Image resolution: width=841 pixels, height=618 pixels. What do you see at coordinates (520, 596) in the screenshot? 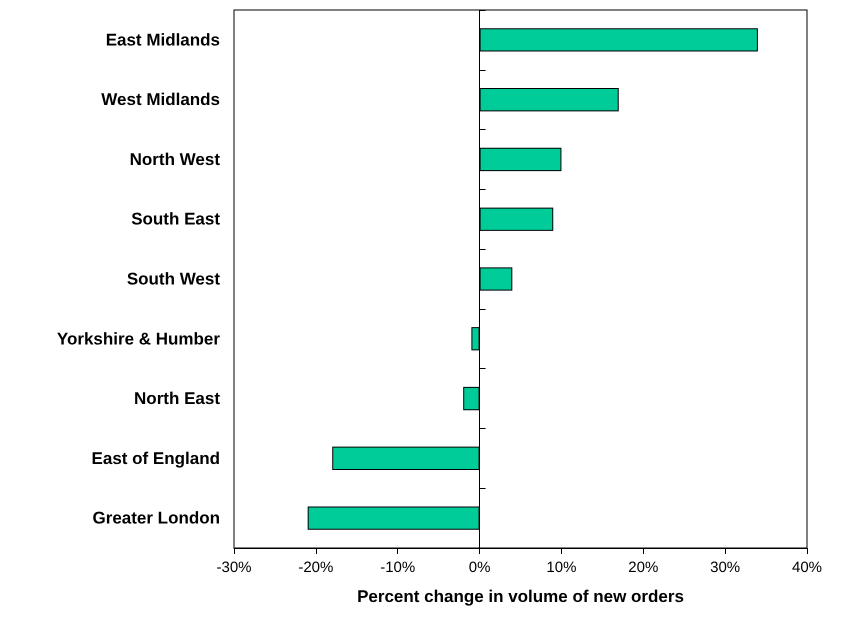
I see `x-axis-title: Percent change in volume of new orders` at bounding box center [520, 596].